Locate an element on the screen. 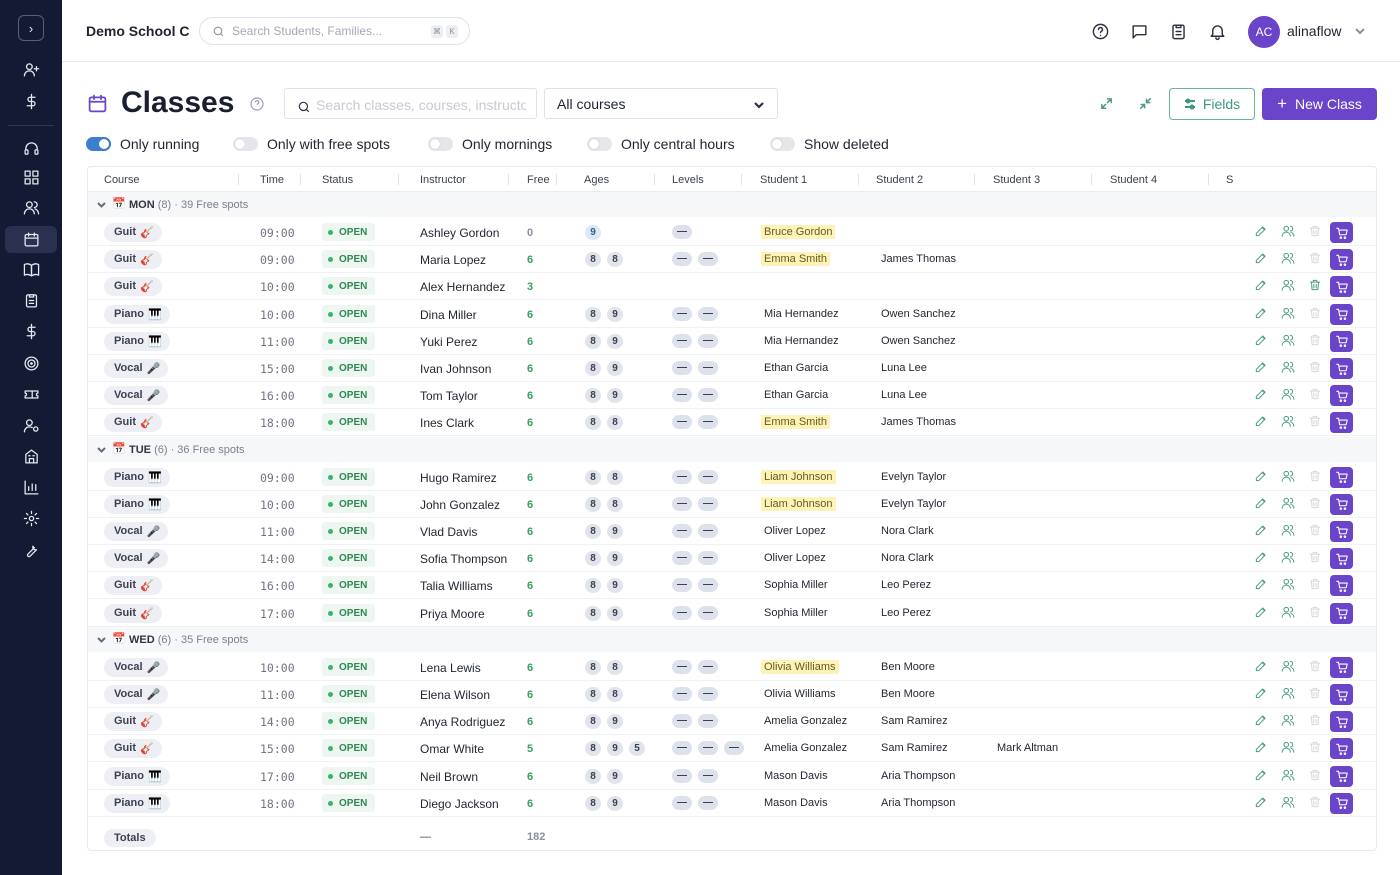  course-pill: Piano 🎹 is located at coordinates (137, 477).